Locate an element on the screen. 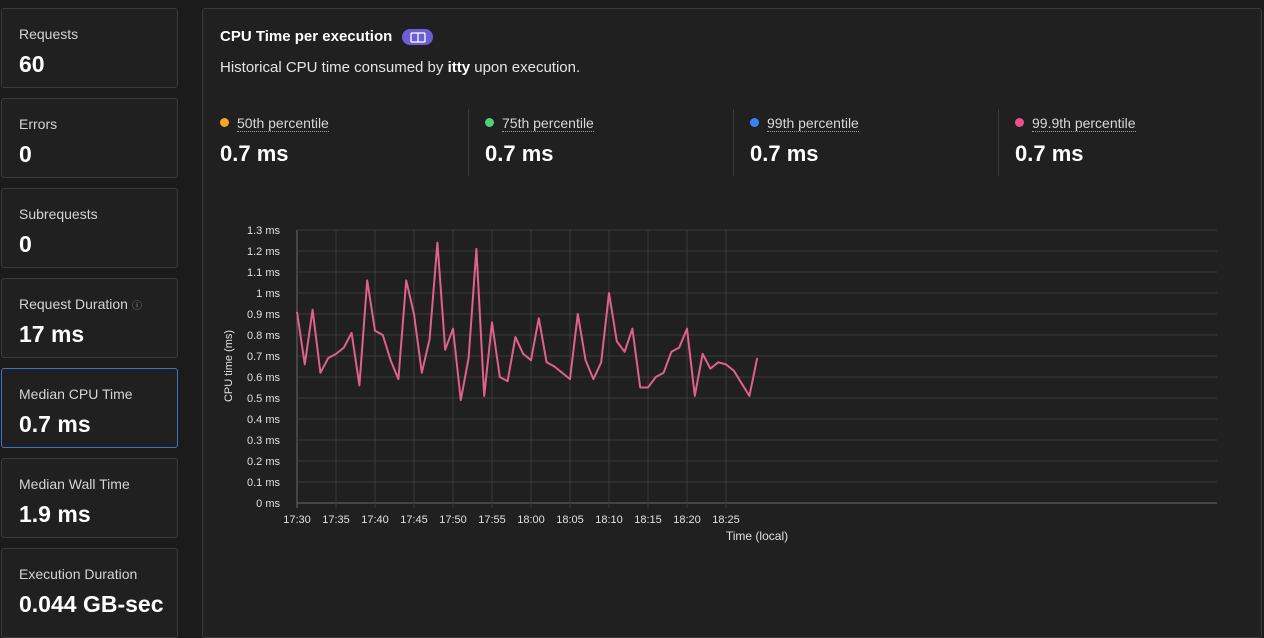 The height and width of the screenshot is (638, 1264). metric-card-request-duration: Request Duration ⓘ 17 ms is located at coordinates (89, 318).